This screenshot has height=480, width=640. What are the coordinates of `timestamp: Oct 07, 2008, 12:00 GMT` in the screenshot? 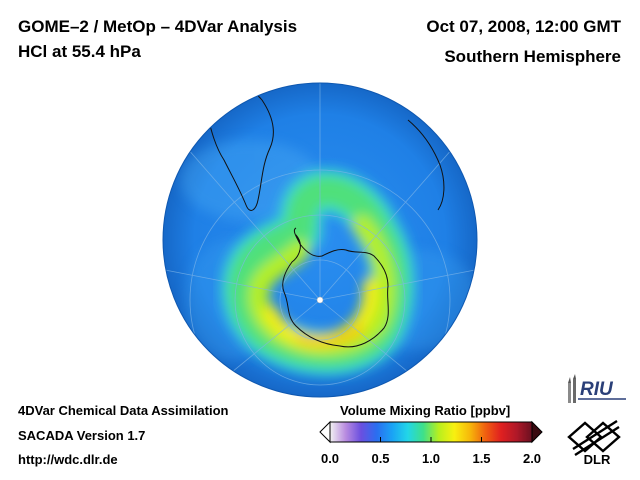 It's located at (523, 26).